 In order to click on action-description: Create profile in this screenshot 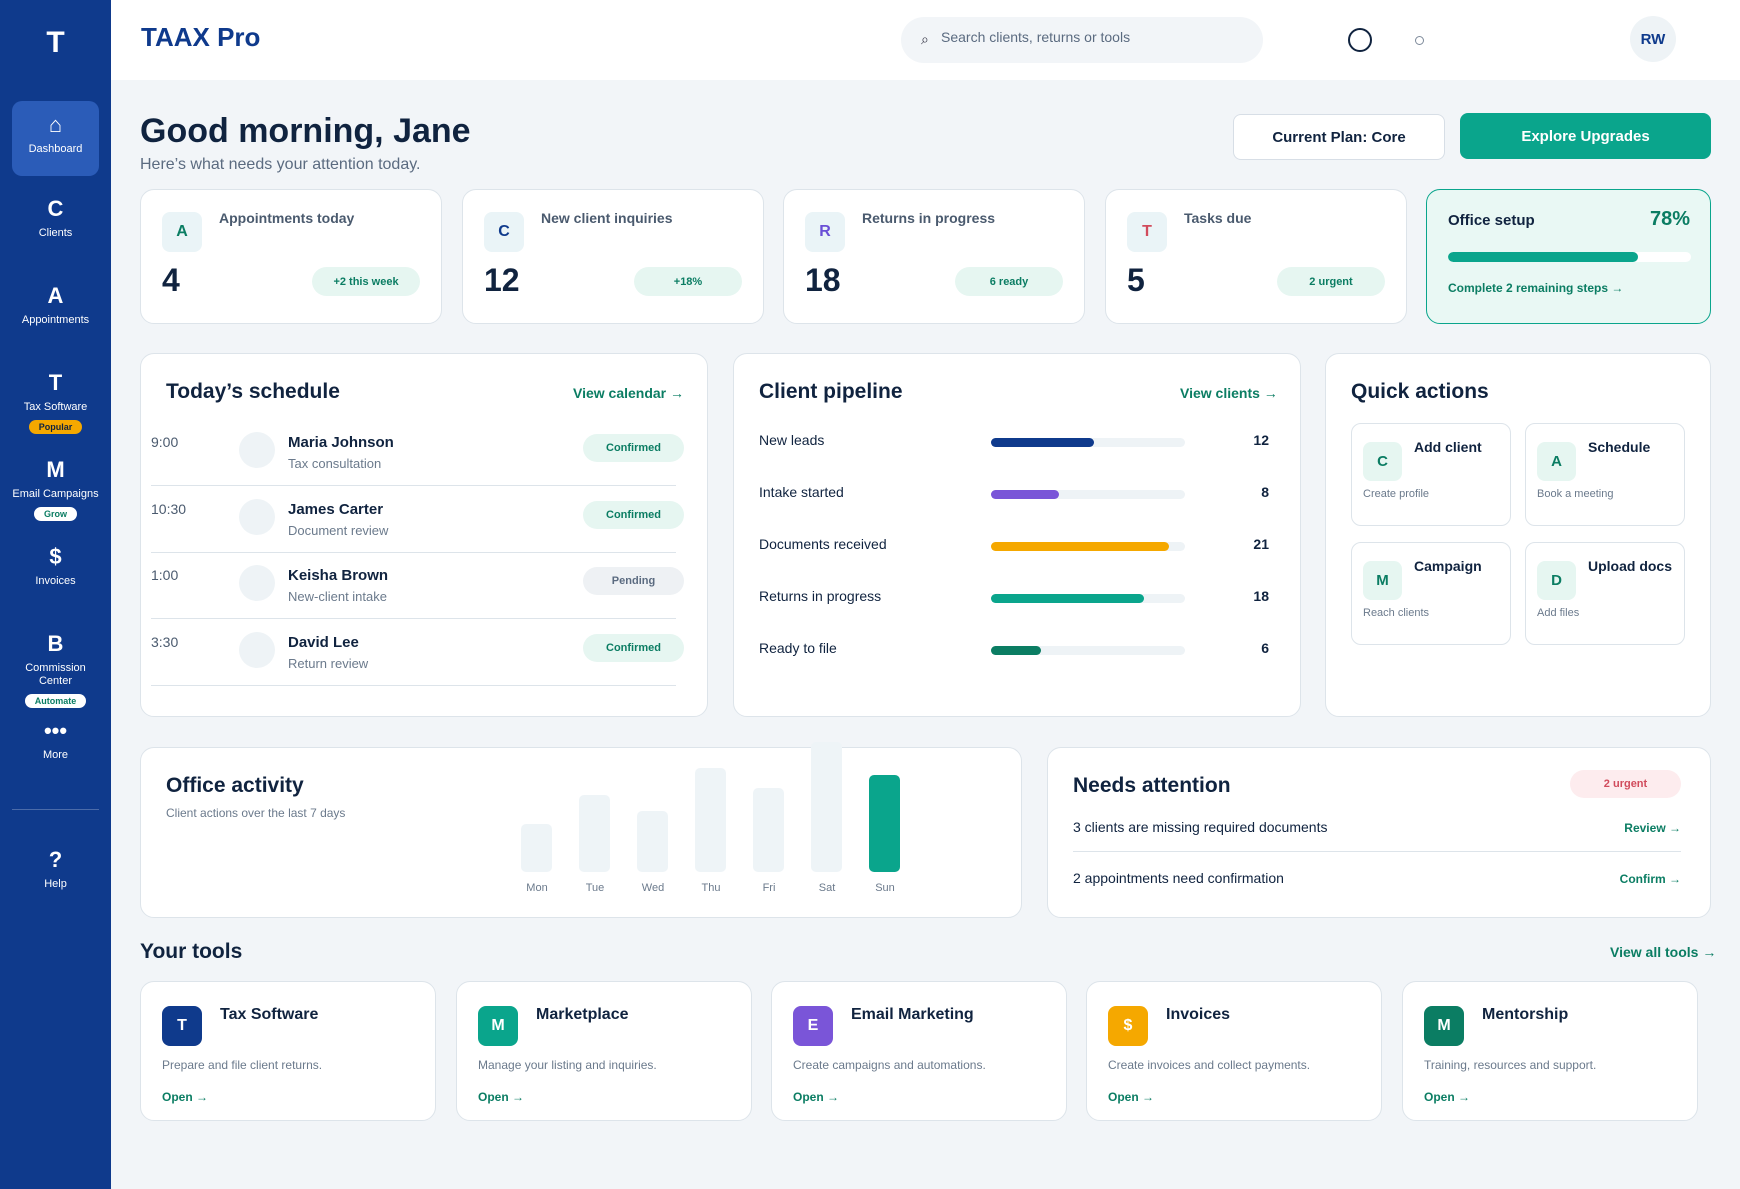, I will do `click(1396, 494)`.